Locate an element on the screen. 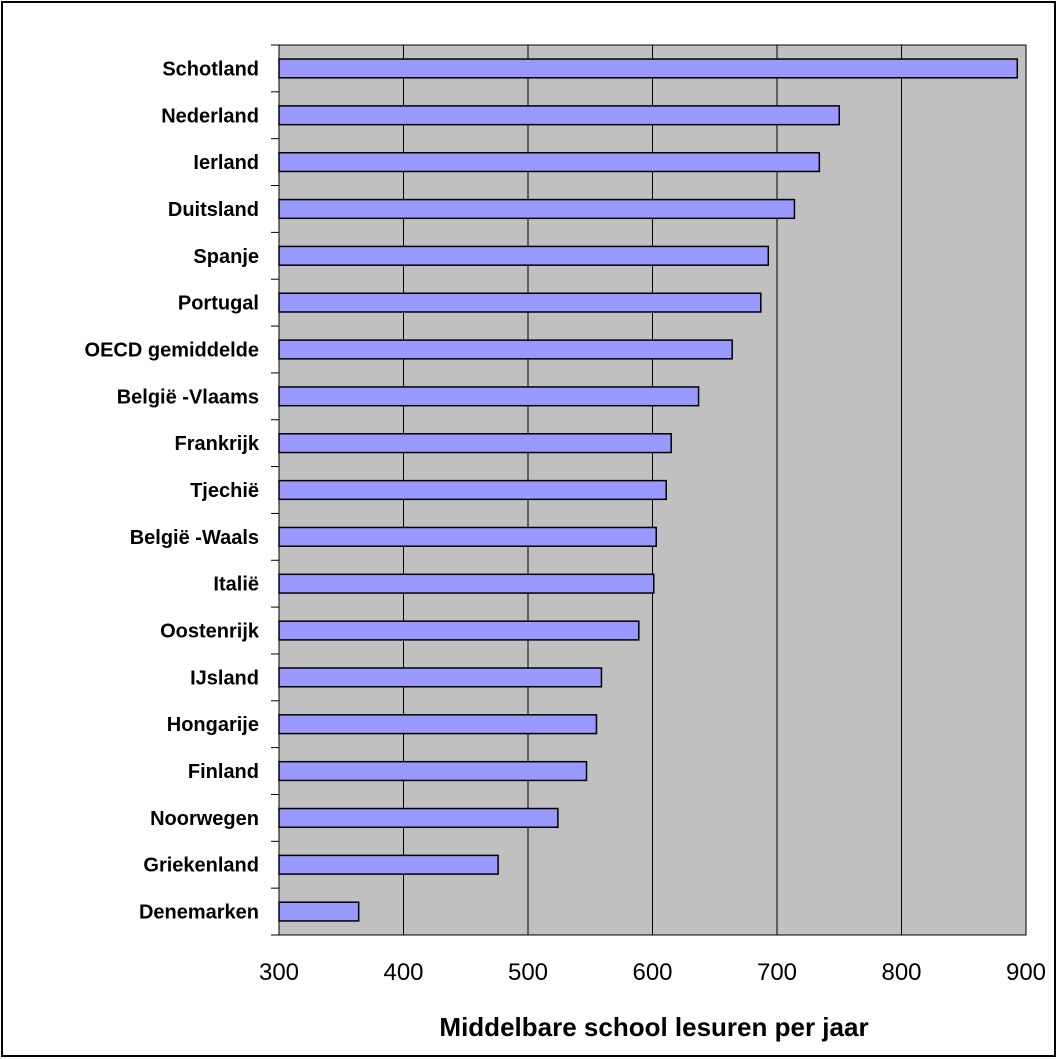 The image size is (1058, 1059). category-label-1: Nederland is located at coordinates (210, 116).